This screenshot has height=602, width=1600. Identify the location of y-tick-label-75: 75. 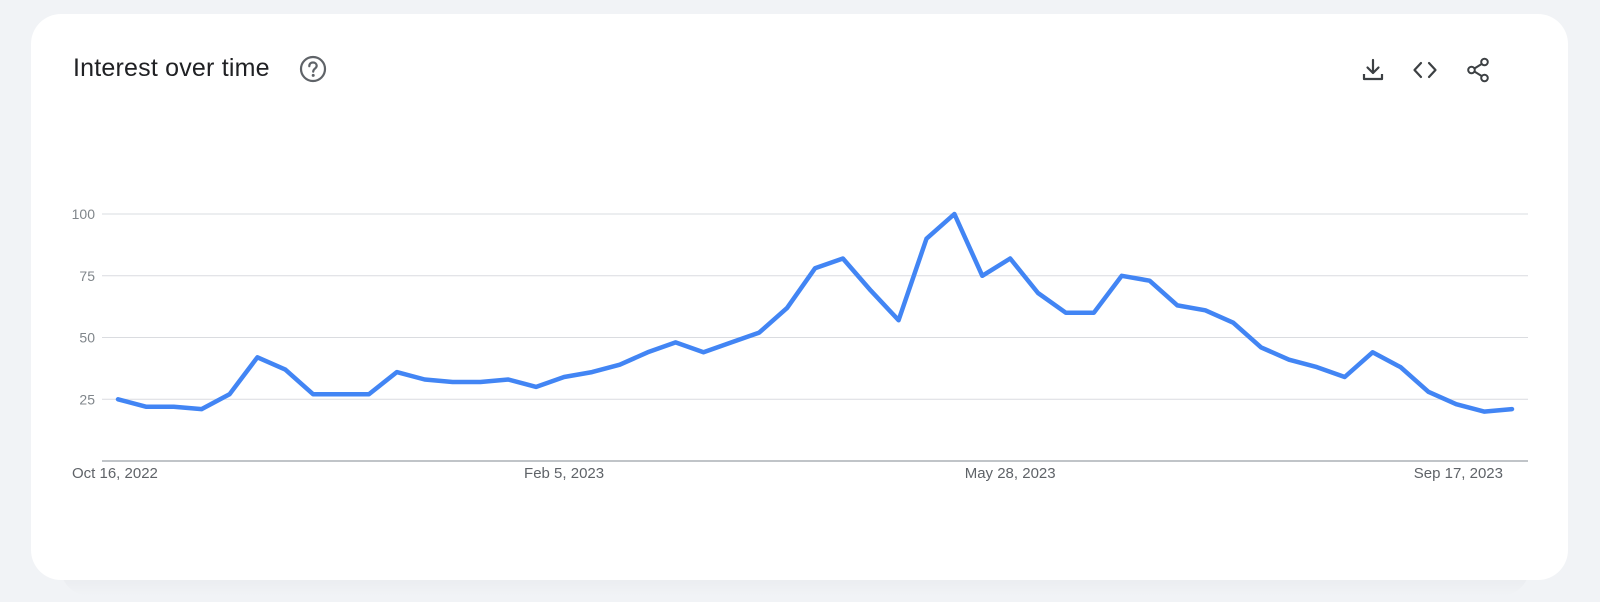
(87, 276).